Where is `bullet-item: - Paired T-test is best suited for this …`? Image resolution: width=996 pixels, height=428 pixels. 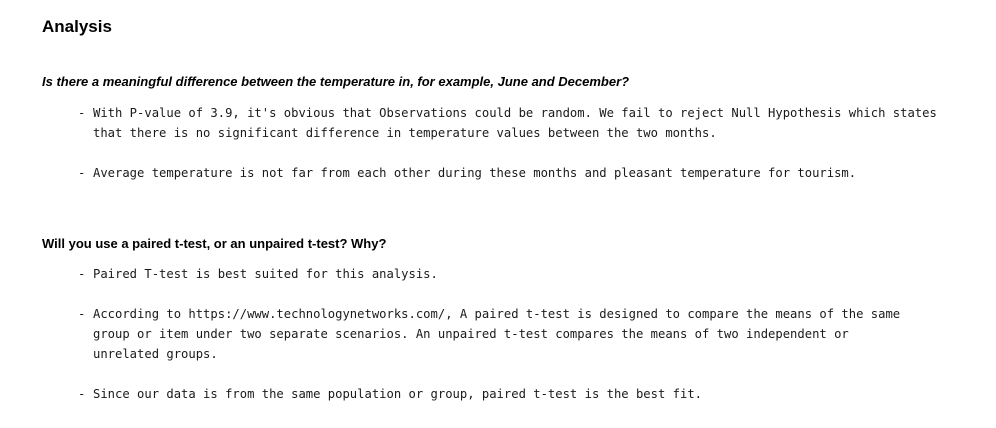
bullet-item: - Paired T-test is best suited for this … is located at coordinates (533, 274).